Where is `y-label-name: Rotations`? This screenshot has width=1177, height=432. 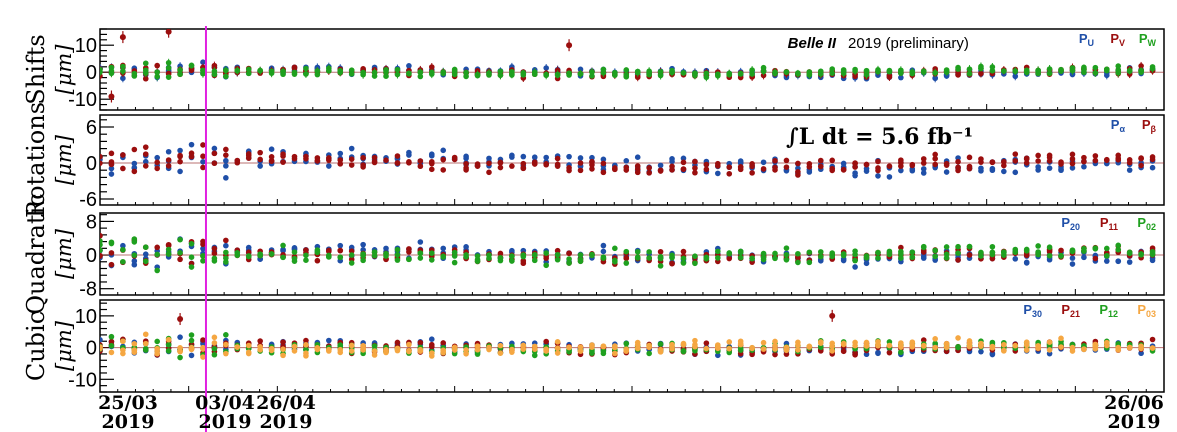
y-label-name: Rotations is located at coordinates (36, 160).